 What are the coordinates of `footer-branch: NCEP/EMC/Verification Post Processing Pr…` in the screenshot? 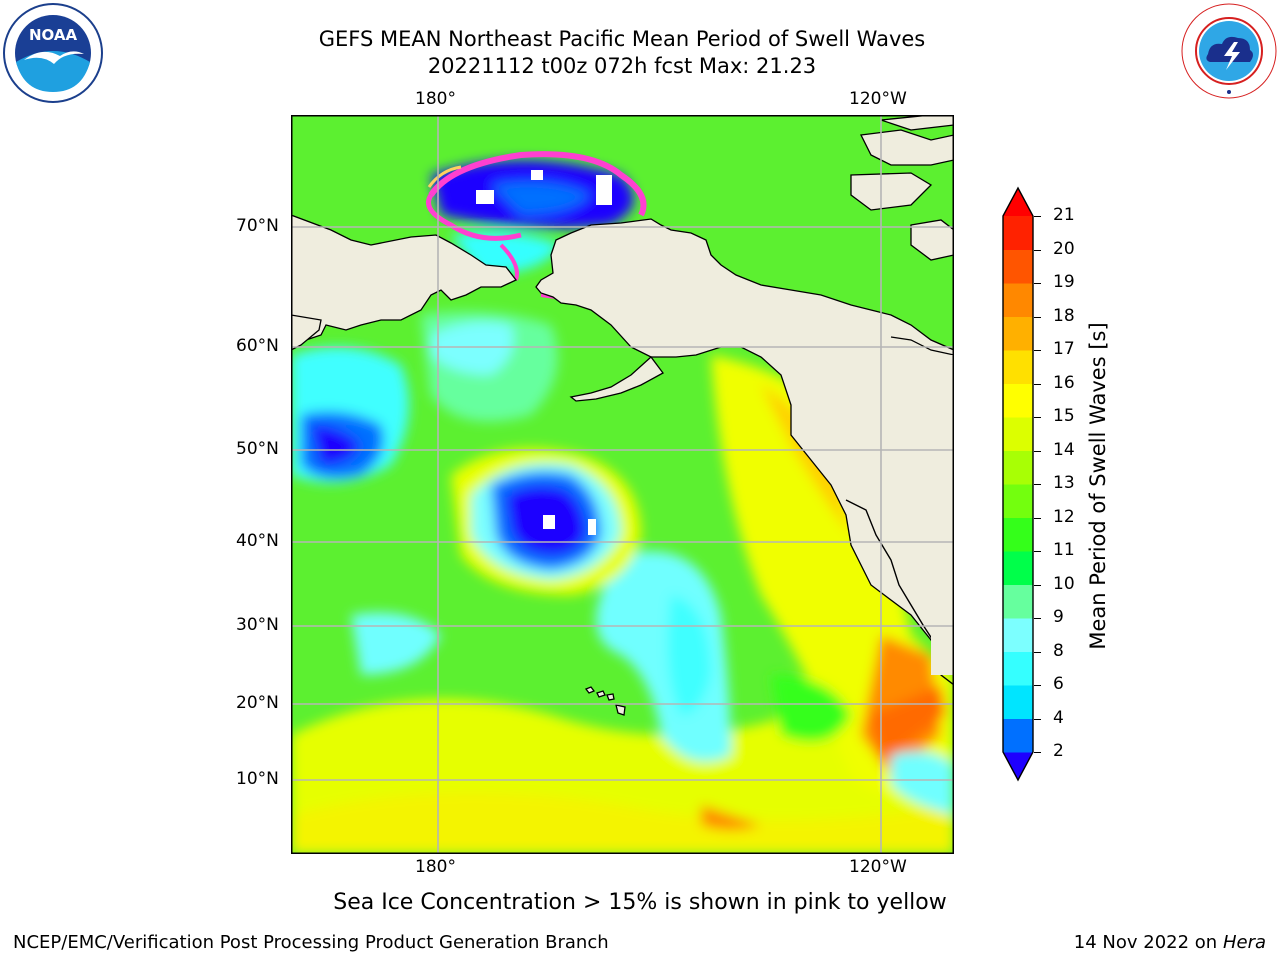 It's located at (311, 942).